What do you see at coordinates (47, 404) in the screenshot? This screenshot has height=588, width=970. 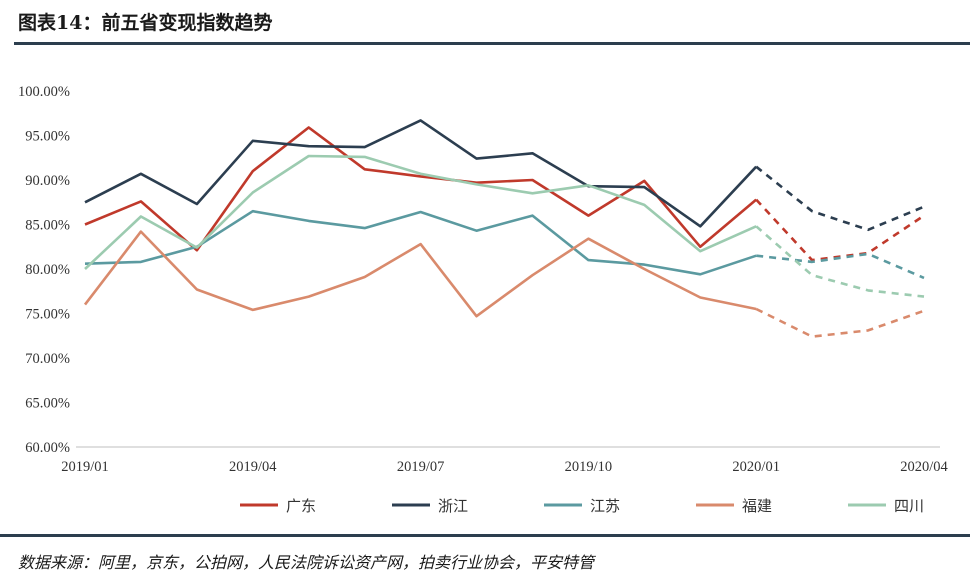 I see `y-tick-label: 65.00%` at bounding box center [47, 404].